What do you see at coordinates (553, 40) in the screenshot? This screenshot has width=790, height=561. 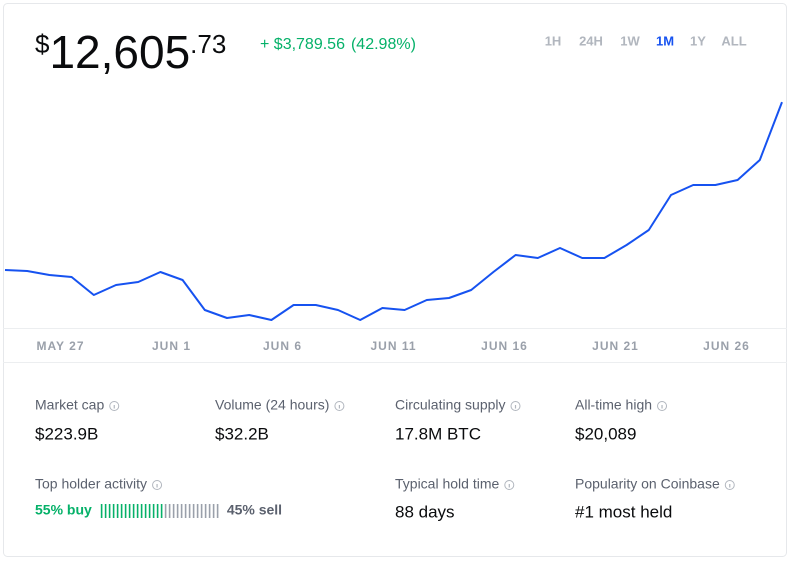 I see `range-button: 1H` at bounding box center [553, 40].